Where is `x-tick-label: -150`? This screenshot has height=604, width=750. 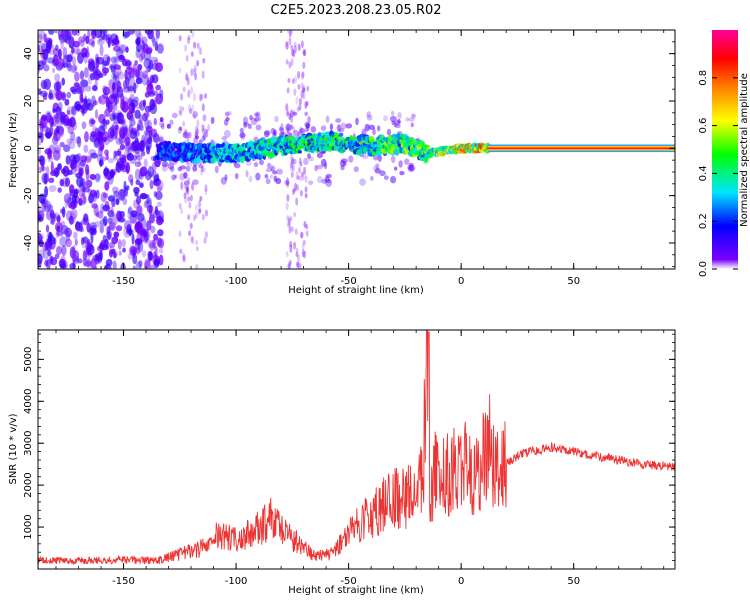
x-tick-label: -150 is located at coordinates (123, 281).